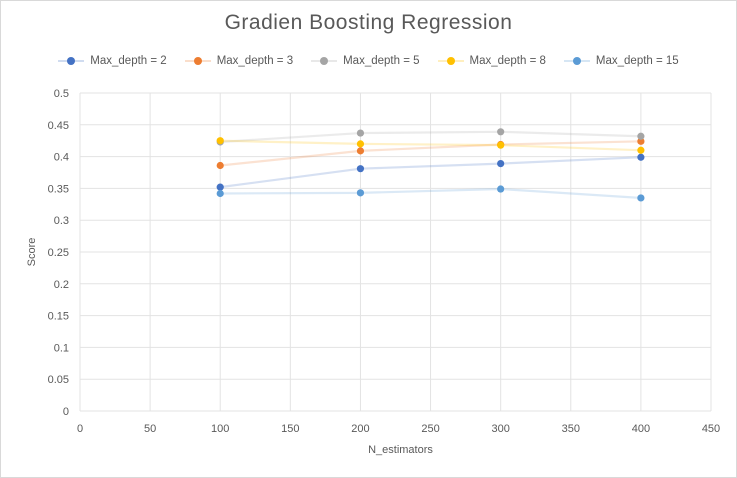 This screenshot has width=737, height=478. What do you see at coordinates (58, 189) in the screenshot?
I see `y-tick-label: 0.35` at bounding box center [58, 189].